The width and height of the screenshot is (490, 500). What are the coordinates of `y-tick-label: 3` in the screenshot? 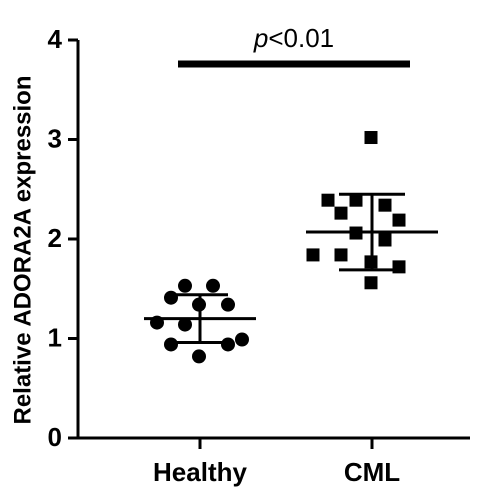 It's located at (55, 138).